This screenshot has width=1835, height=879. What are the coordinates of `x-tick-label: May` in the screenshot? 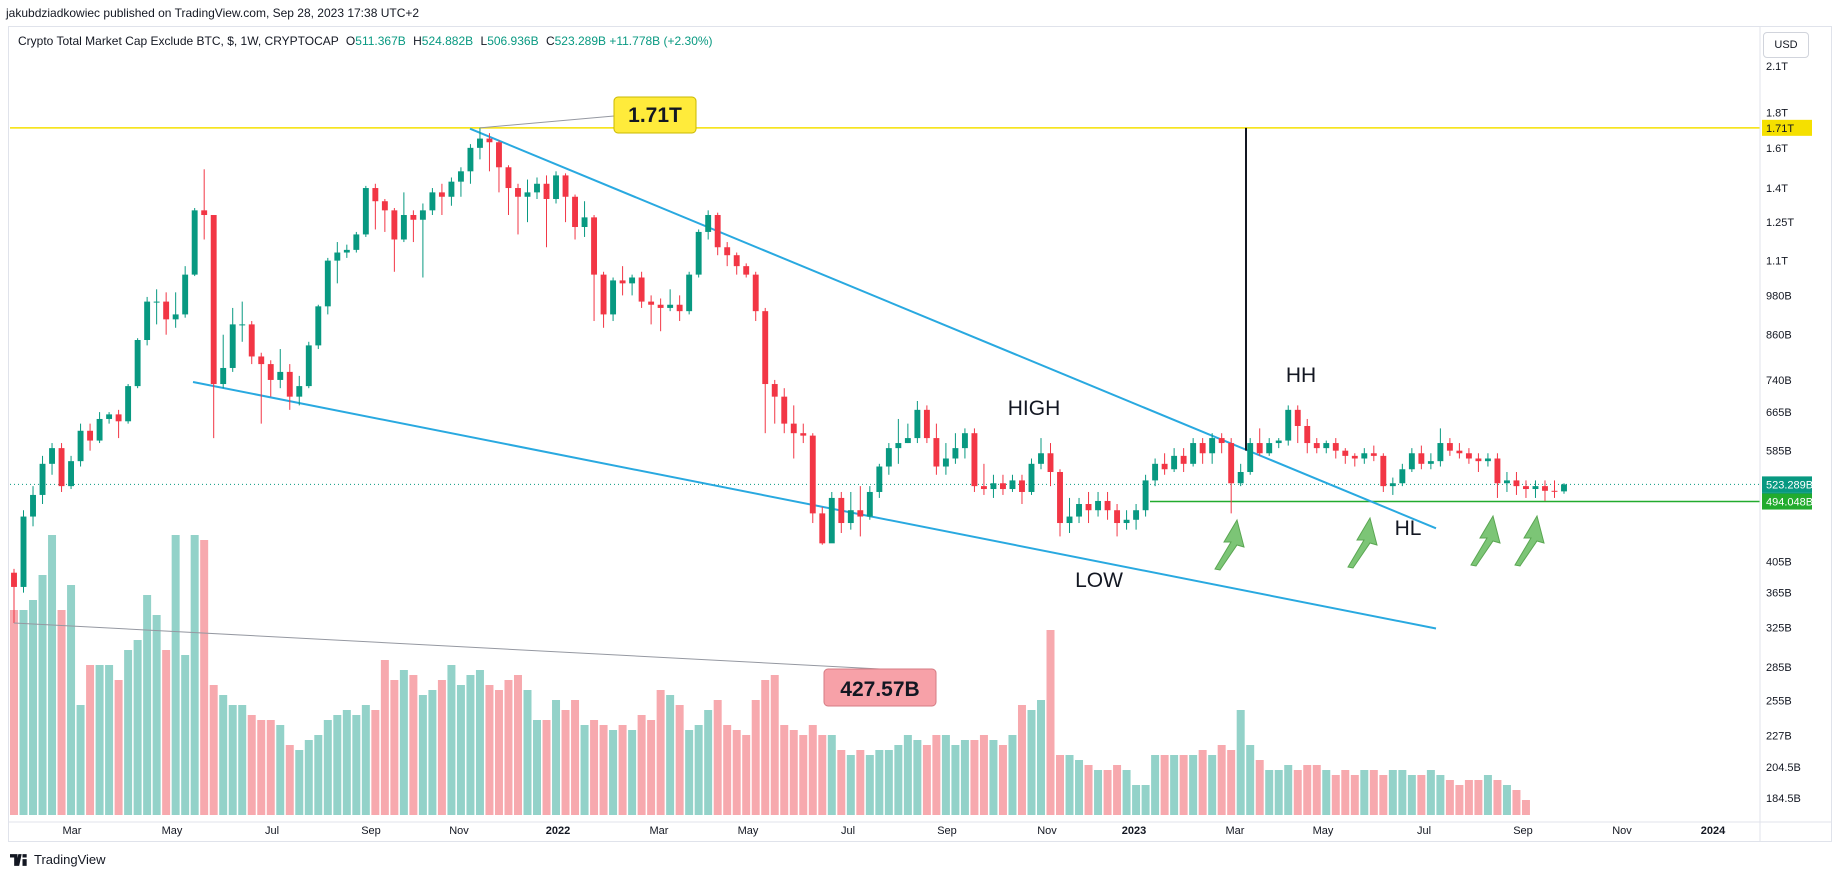 It's located at (172, 831).